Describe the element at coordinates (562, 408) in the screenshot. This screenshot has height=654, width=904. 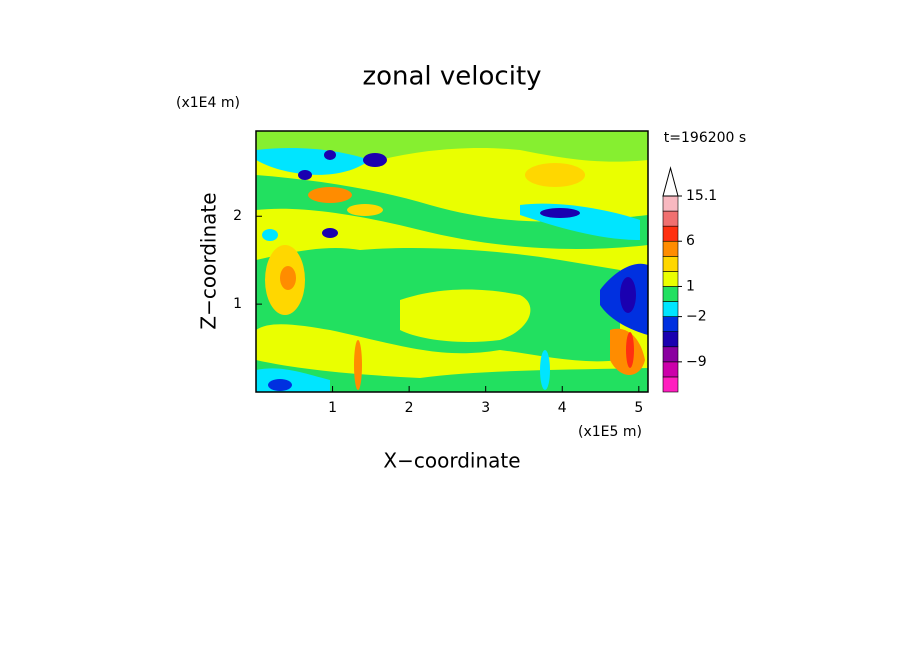
I see `x-tick-label: 4` at that location.